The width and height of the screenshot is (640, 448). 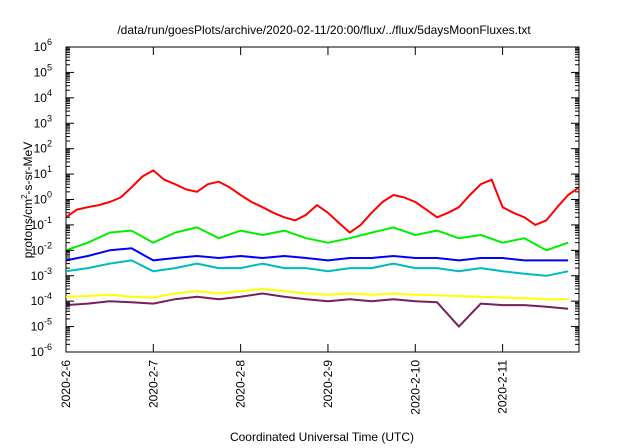 What do you see at coordinates (49, 195) in the screenshot?
I see `y-tick-exp: 0` at bounding box center [49, 195].